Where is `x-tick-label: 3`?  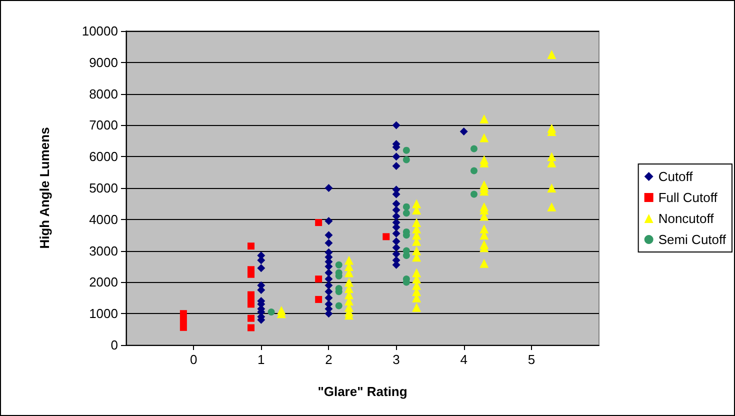
x-tick-label: 3 is located at coordinates (396, 359).